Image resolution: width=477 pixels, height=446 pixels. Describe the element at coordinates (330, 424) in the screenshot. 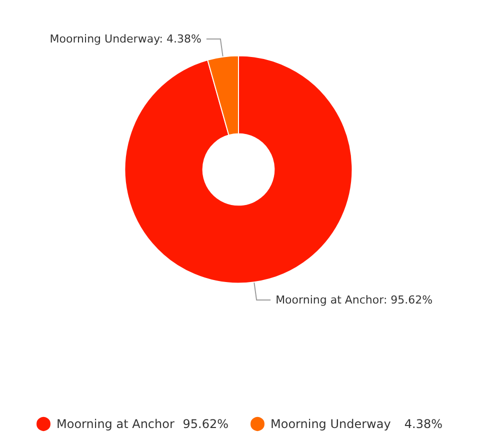

I see `legend-label: Moorning Underway` at that location.